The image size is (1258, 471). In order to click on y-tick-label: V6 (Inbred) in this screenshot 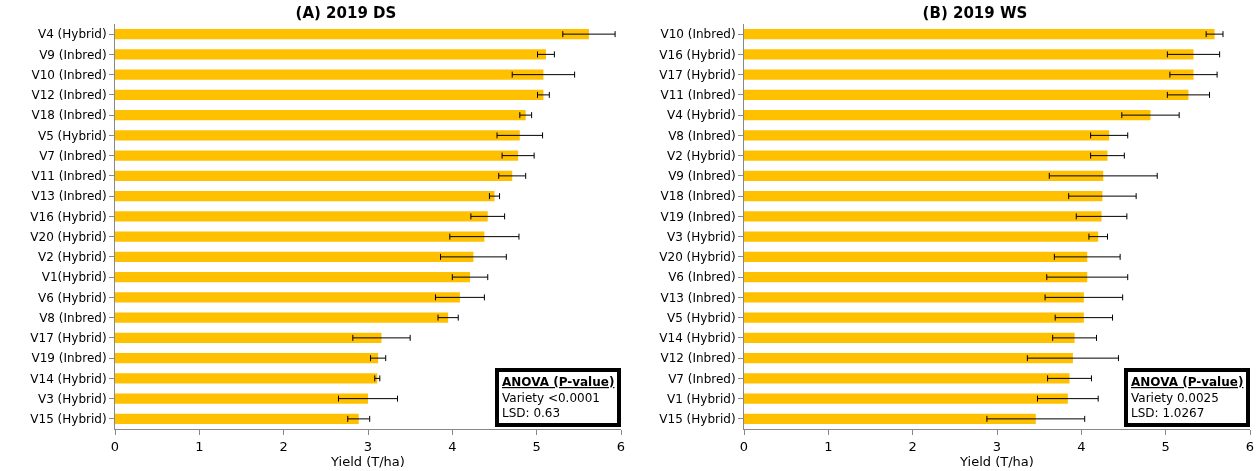, I will do `click(702, 277)`.